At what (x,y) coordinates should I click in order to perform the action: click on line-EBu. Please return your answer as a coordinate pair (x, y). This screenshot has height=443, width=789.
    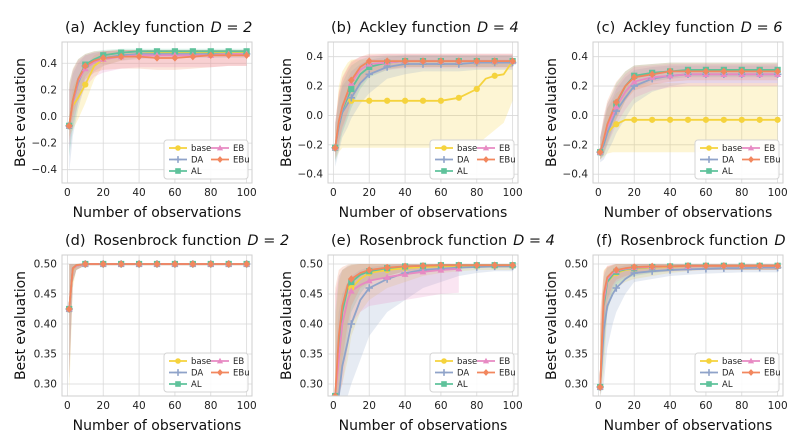
    Looking at the image, I should click on (157, 286).